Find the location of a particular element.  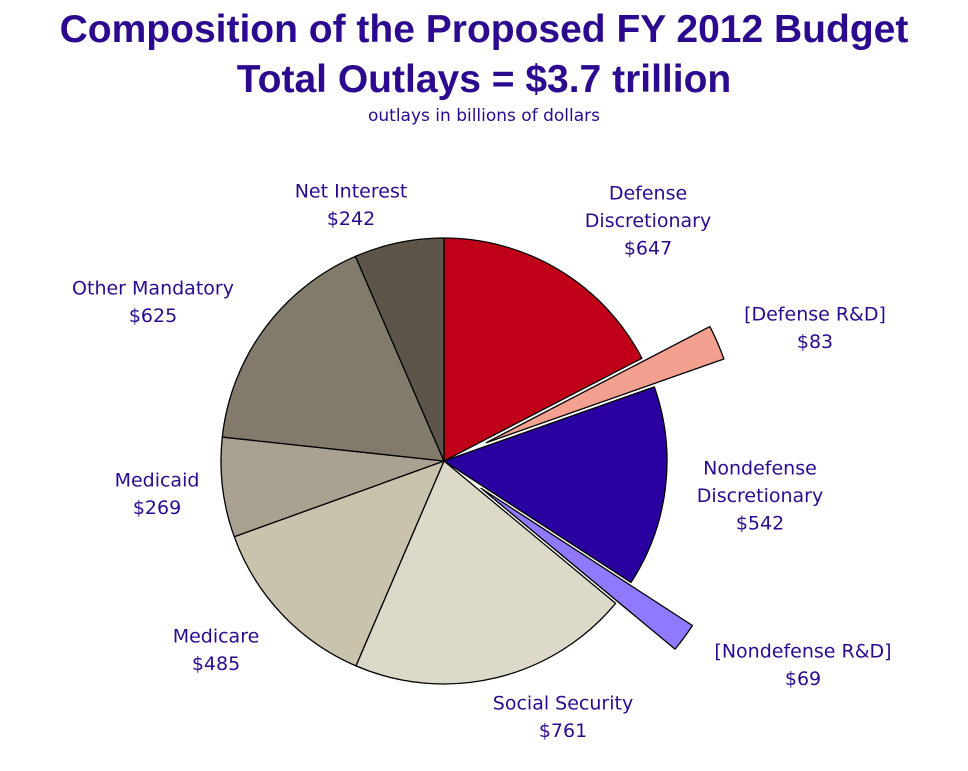

slice-label-other-mandatory: Other Mandatory $625 is located at coordinates (153, 302).